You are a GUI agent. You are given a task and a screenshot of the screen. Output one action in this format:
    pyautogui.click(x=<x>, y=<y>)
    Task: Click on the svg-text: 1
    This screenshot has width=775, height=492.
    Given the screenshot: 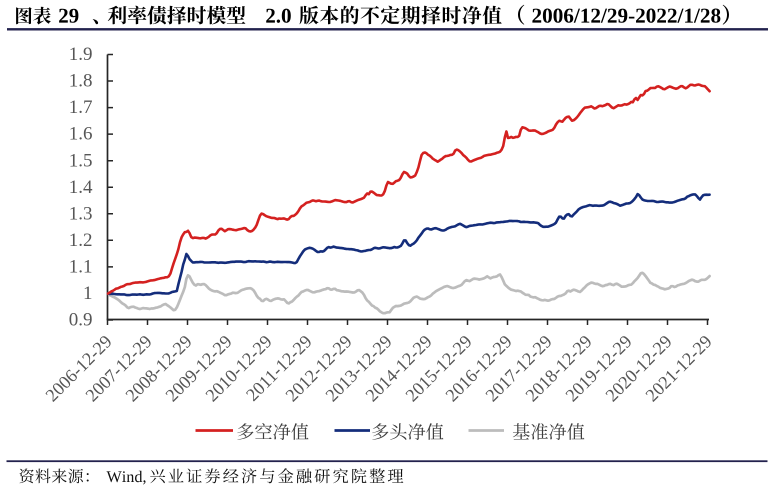 What is the action you would take?
    pyautogui.click(x=88, y=293)
    